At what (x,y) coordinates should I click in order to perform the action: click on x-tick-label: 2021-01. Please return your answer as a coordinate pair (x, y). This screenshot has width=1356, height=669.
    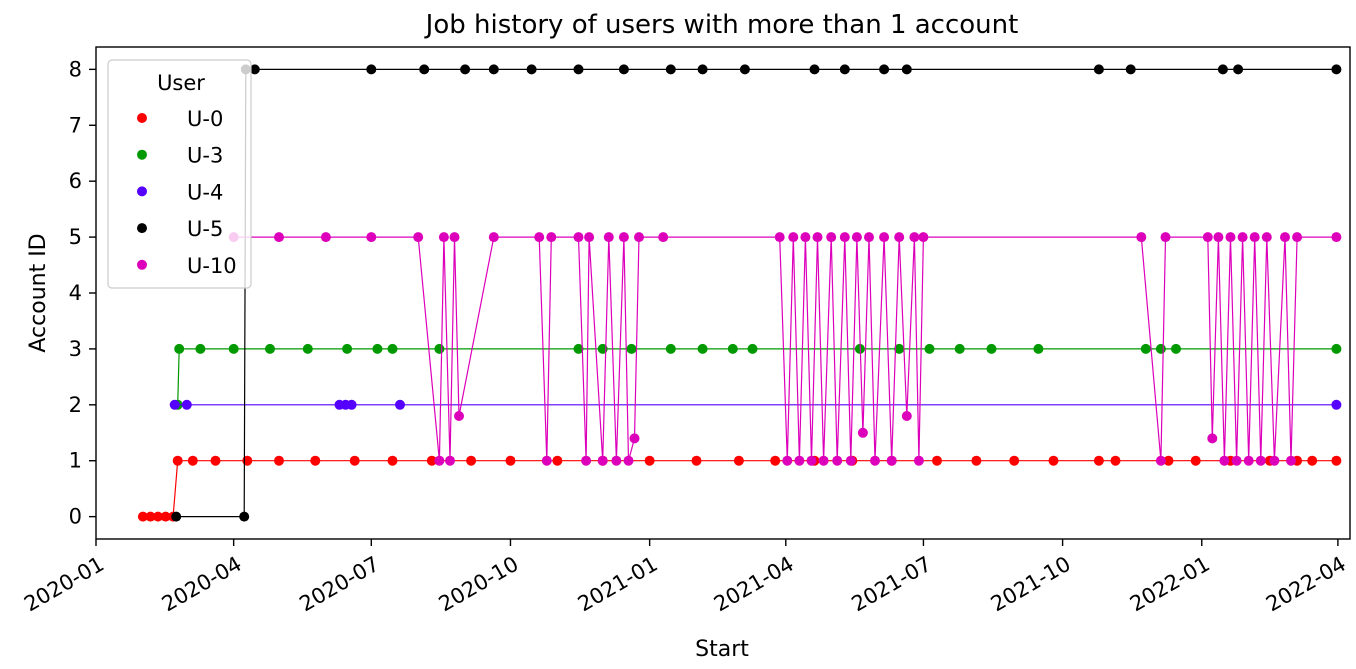
    Looking at the image, I should click on (618, 584).